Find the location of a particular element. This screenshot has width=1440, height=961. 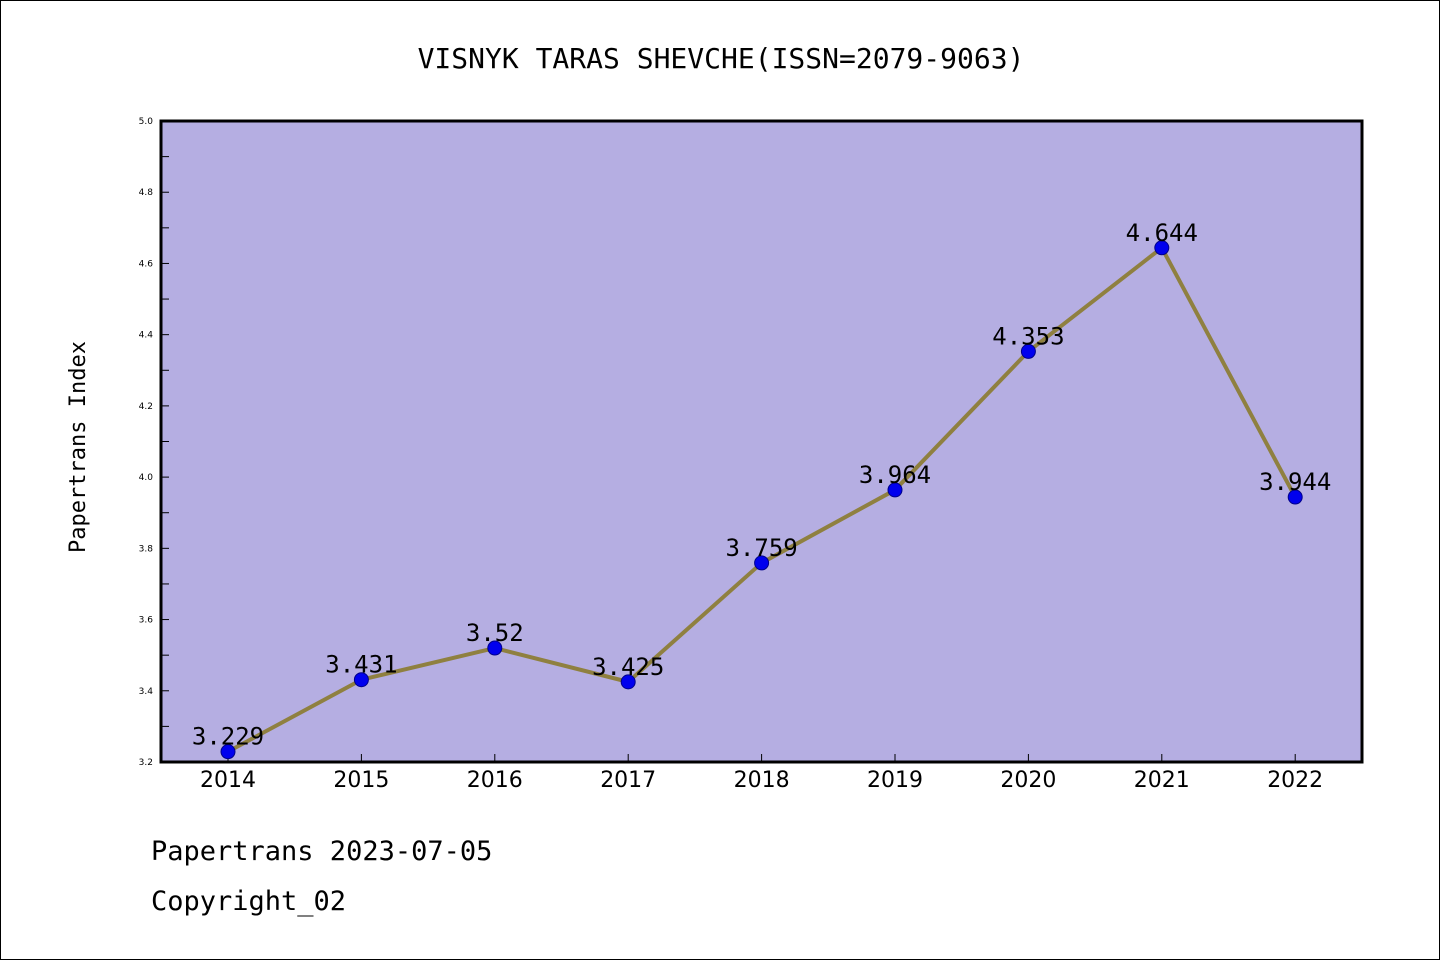

y-tick-label: 3.6 is located at coordinates (146, 621).